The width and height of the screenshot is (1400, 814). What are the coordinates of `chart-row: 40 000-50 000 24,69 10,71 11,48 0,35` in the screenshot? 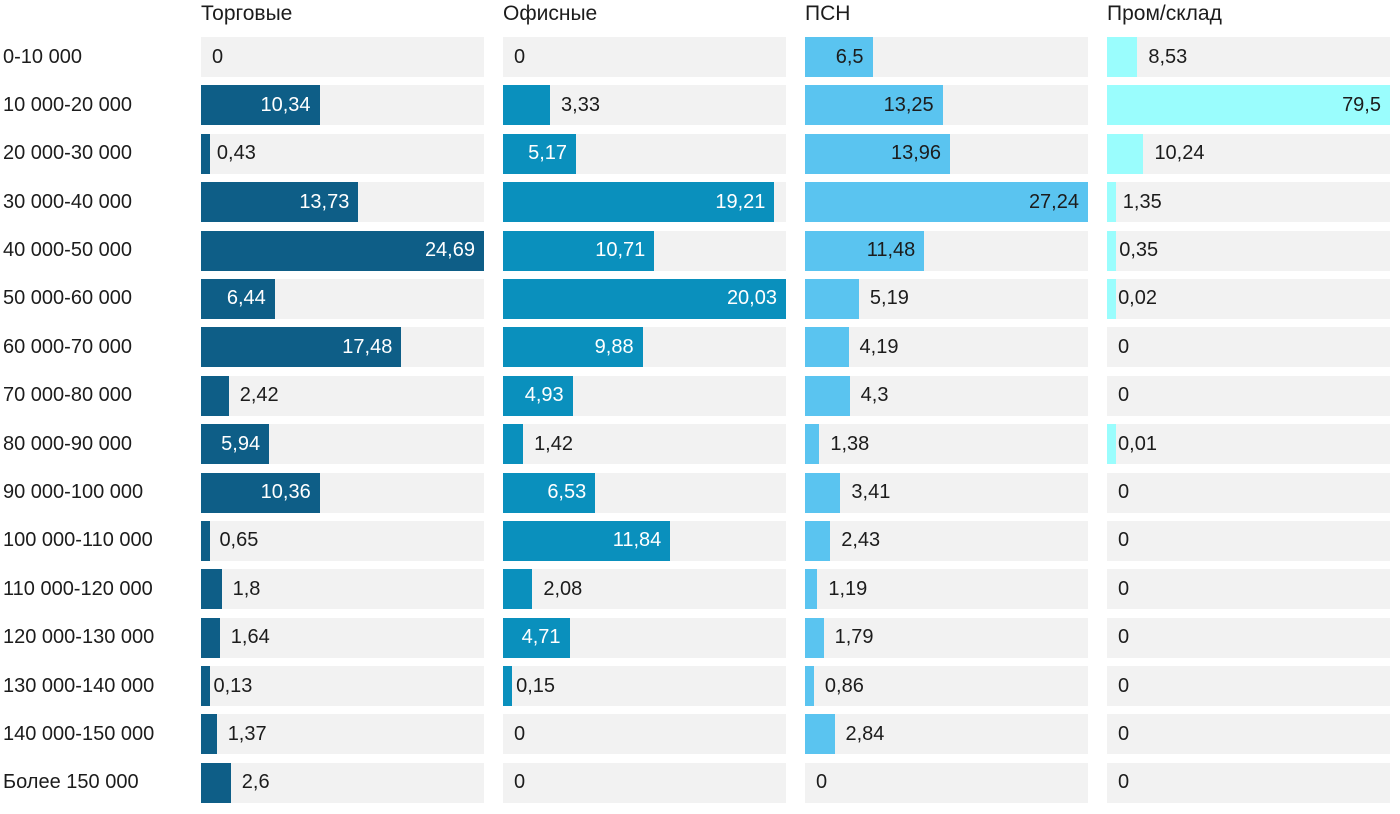 It's located at (700, 250).